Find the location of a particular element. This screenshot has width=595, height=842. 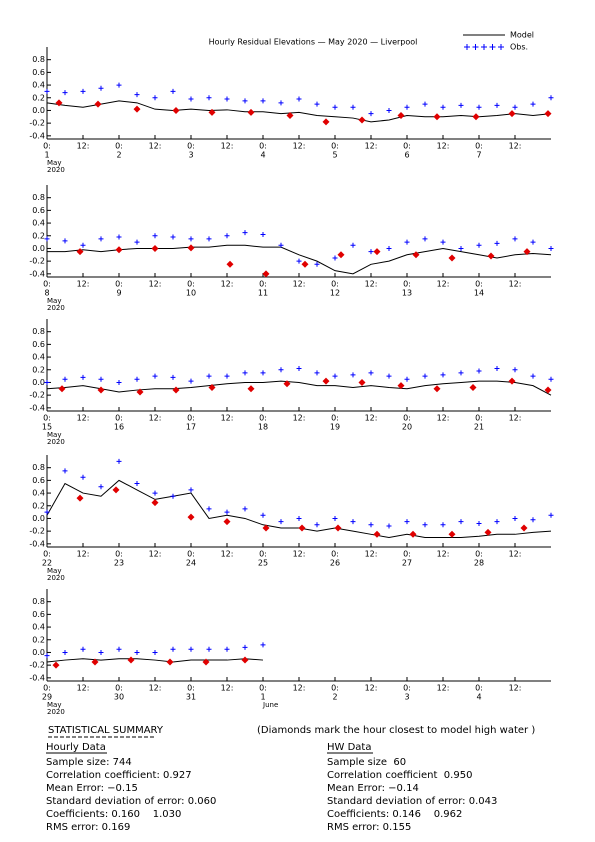

day-label: 6 is located at coordinates (406, 155).